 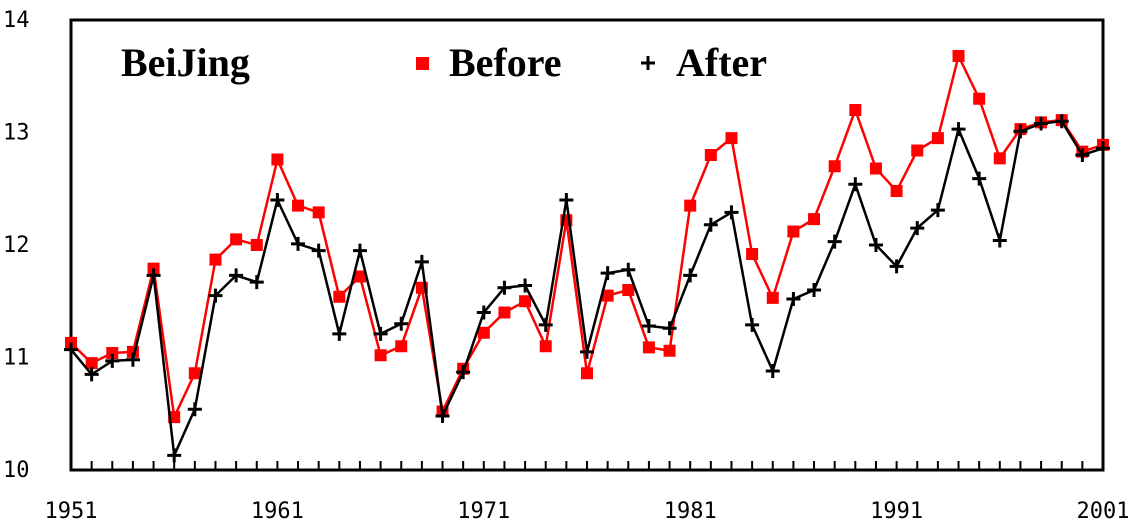 I want to click on y-tick-label: 10, so click(x=16, y=470).